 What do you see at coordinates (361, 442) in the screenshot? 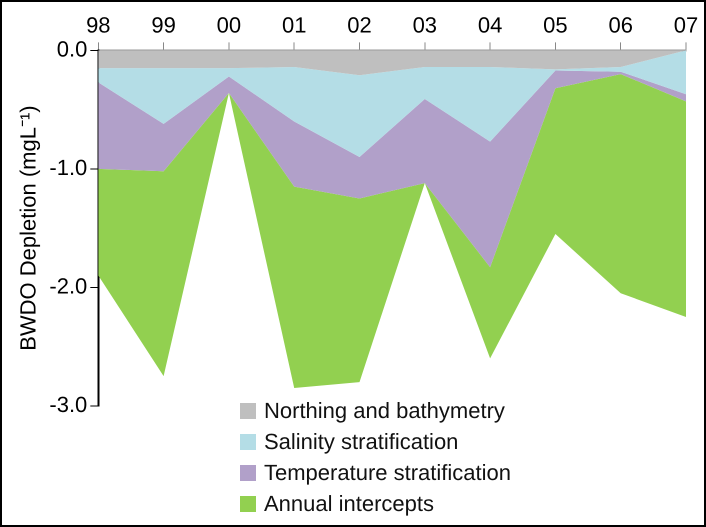
I see `legend-label: Salinity stratification` at bounding box center [361, 442].